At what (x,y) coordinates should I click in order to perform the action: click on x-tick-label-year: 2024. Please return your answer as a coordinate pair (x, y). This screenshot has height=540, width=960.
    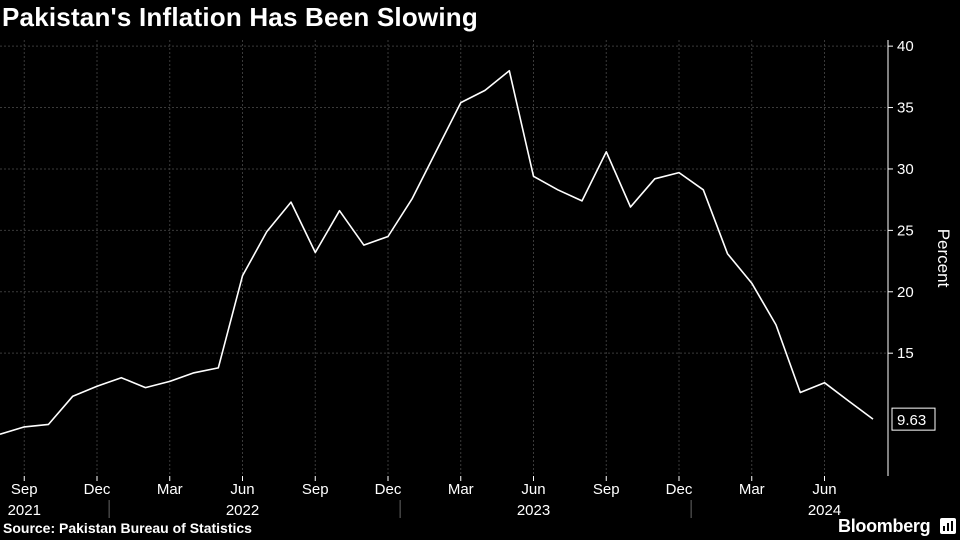
    Looking at the image, I should click on (824, 510).